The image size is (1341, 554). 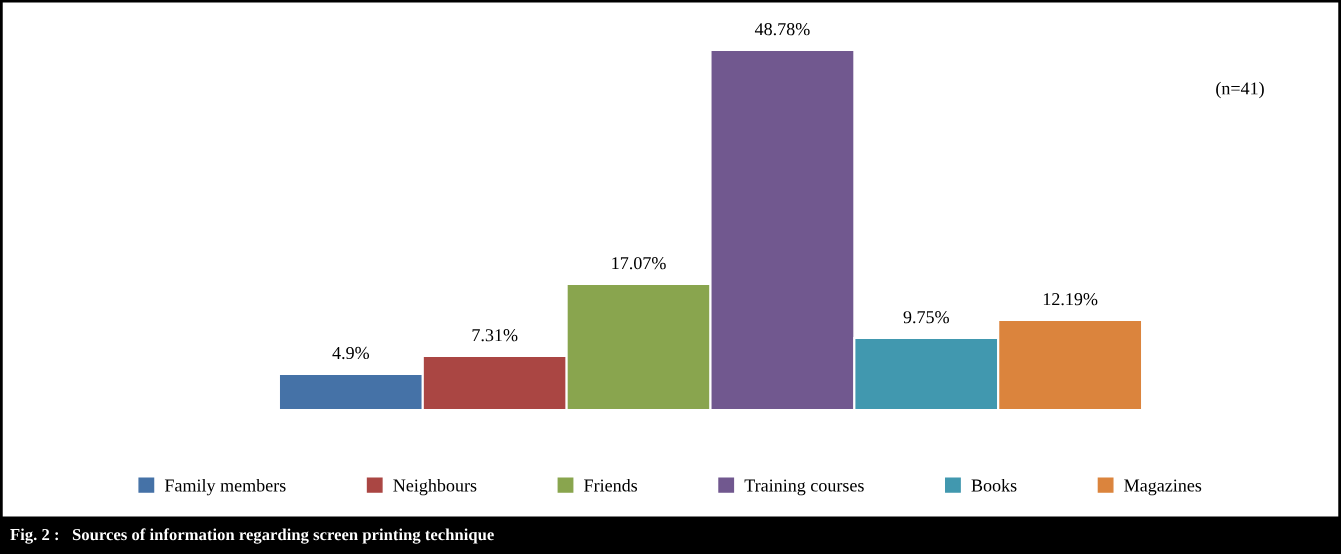 What do you see at coordinates (994, 485) in the screenshot?
I see `legend-label: Books` at bounding box center [994, 485].